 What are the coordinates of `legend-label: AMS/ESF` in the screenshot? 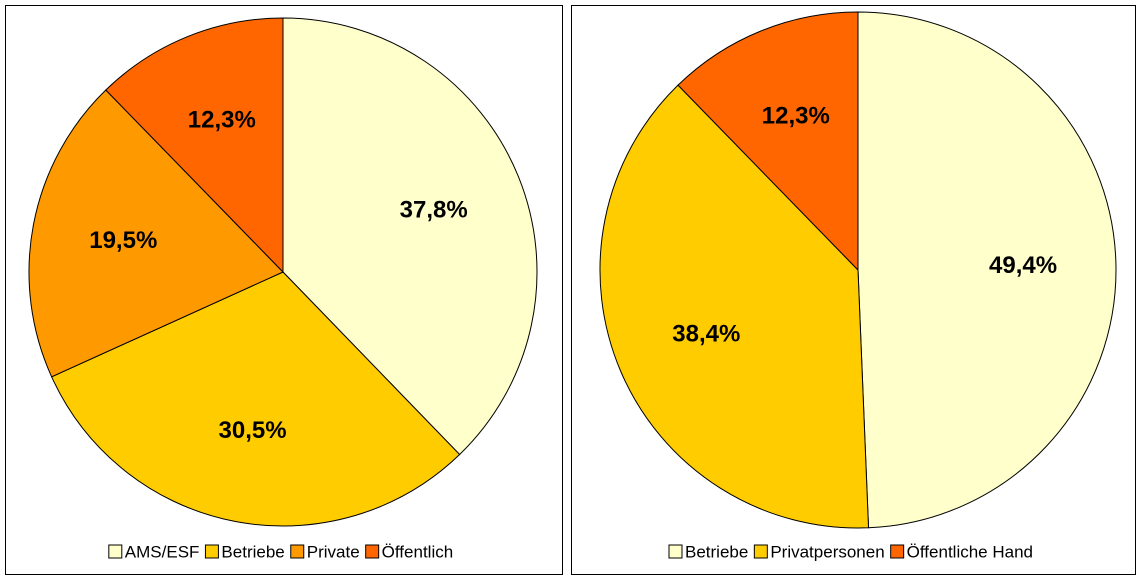 It's located at (162, 551).